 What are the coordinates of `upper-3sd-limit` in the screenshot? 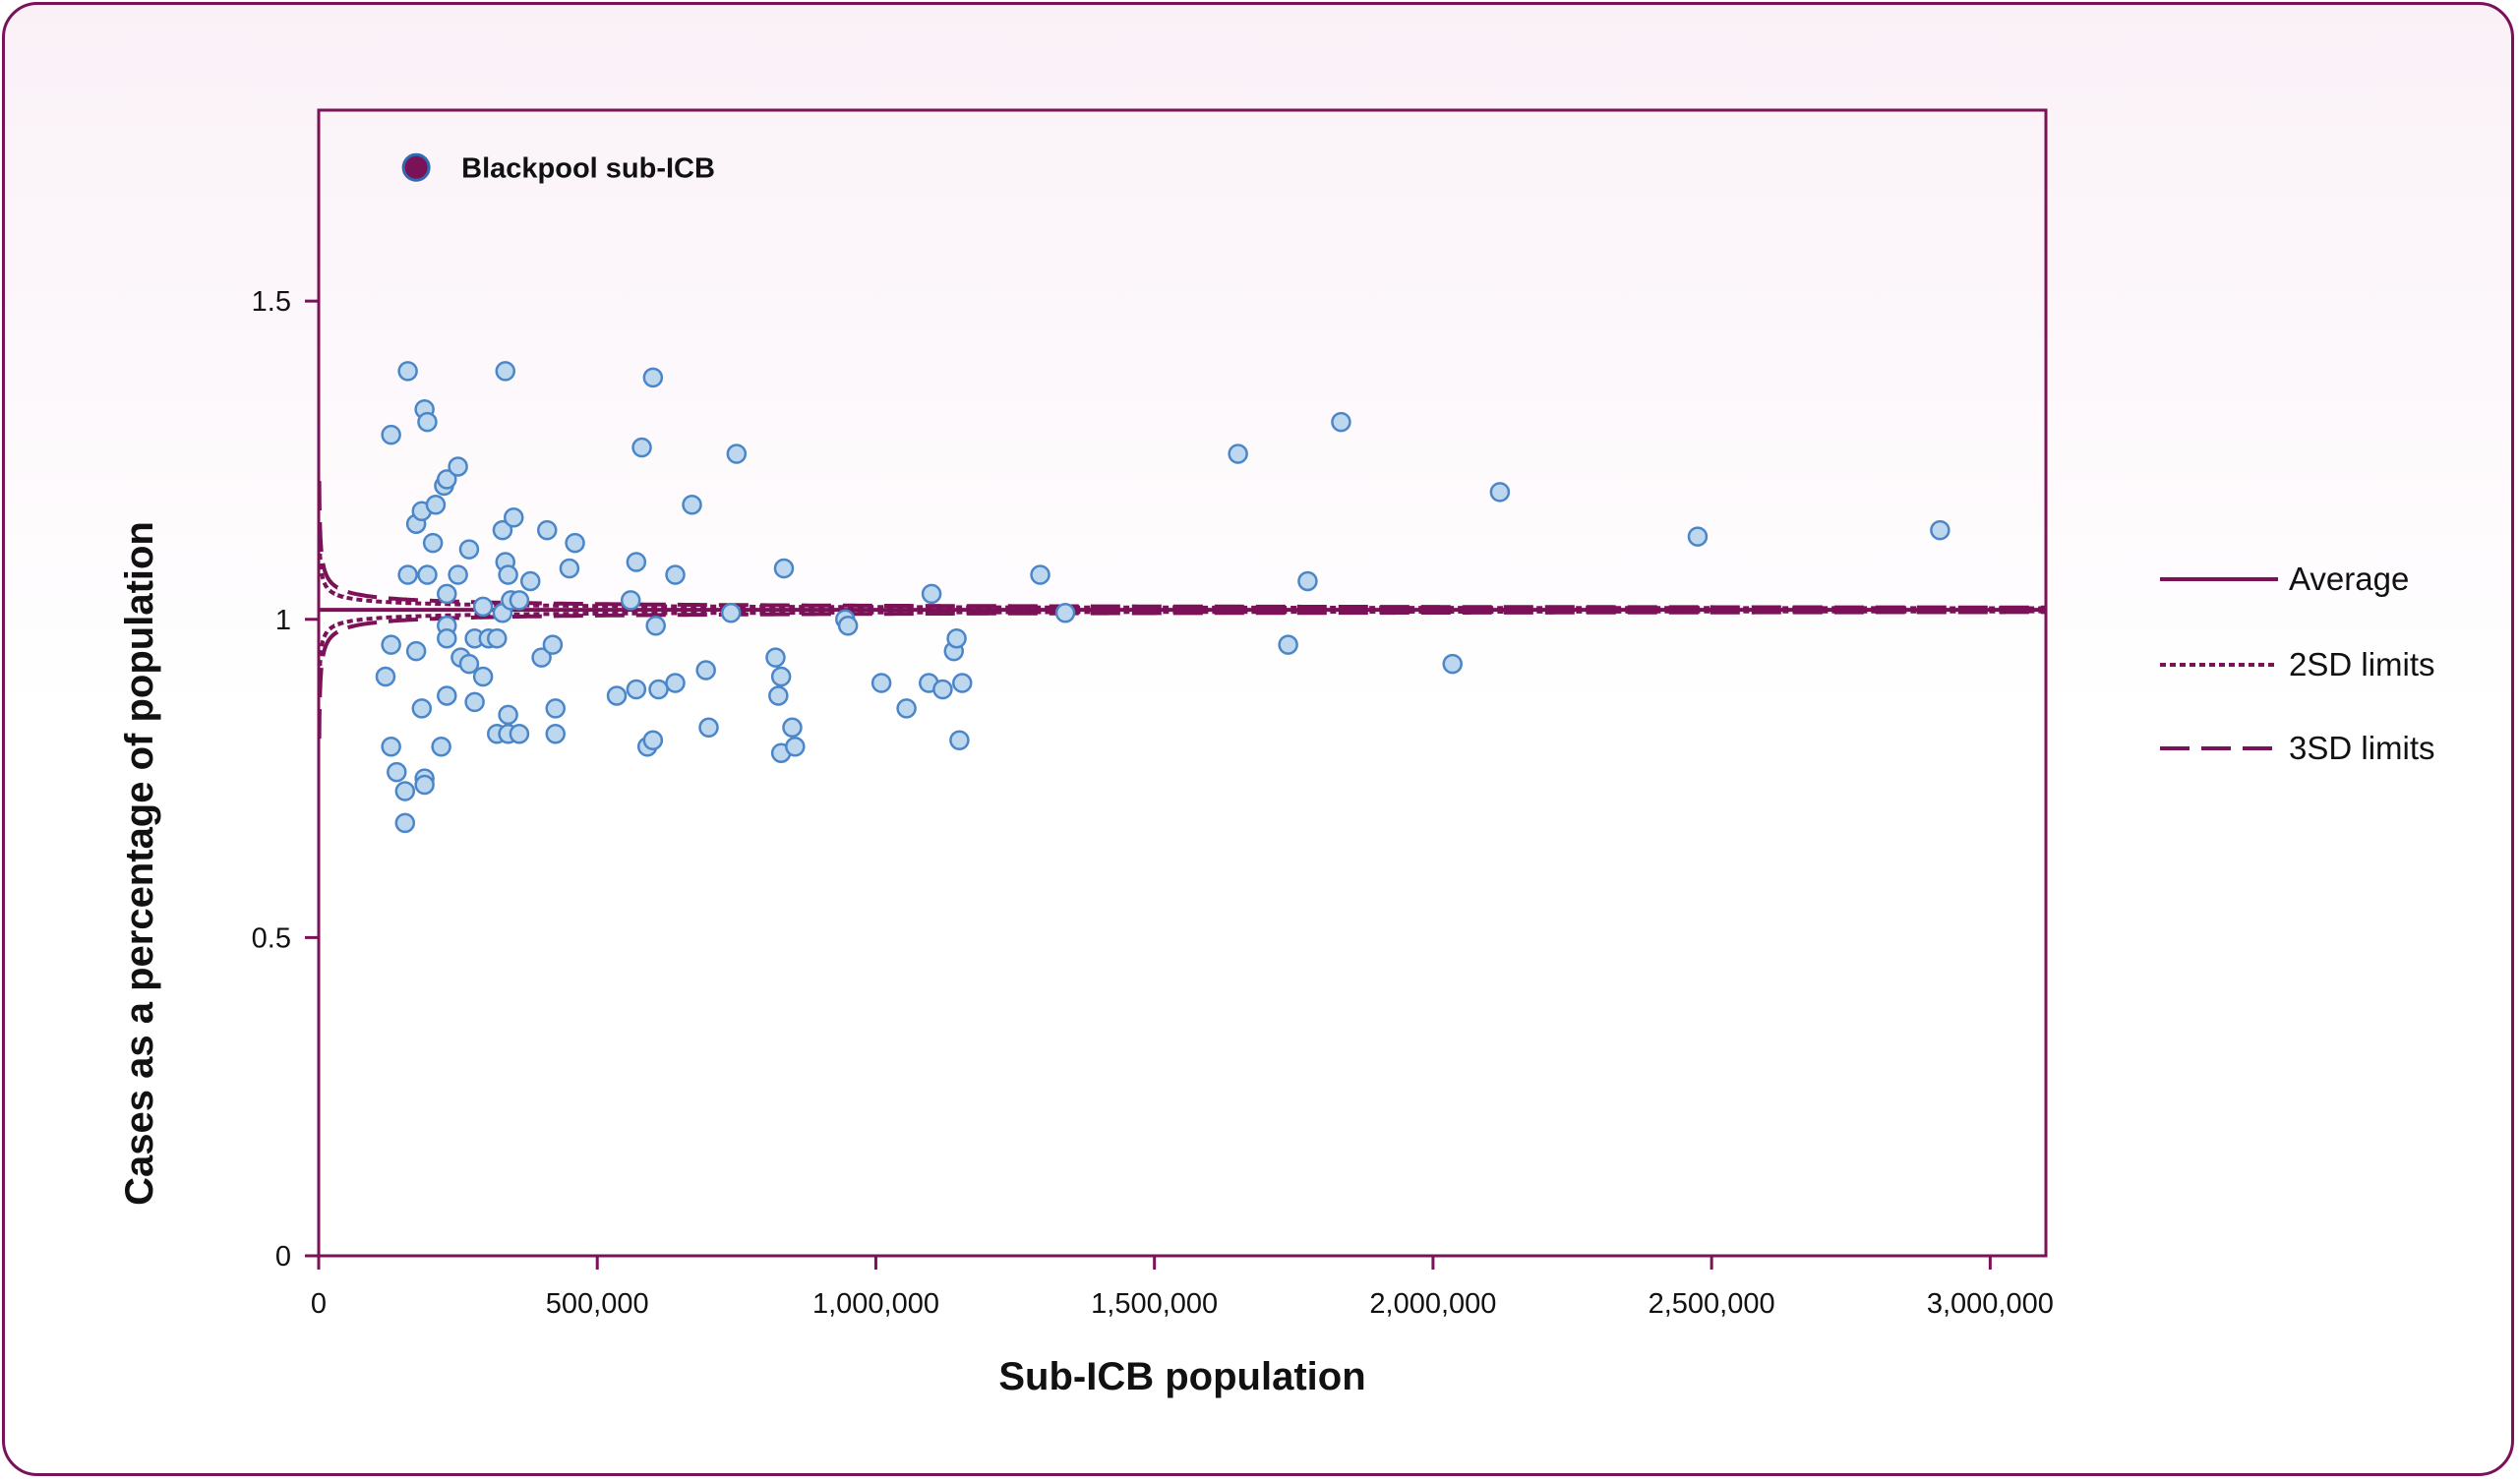 It's located at (1181, 546).